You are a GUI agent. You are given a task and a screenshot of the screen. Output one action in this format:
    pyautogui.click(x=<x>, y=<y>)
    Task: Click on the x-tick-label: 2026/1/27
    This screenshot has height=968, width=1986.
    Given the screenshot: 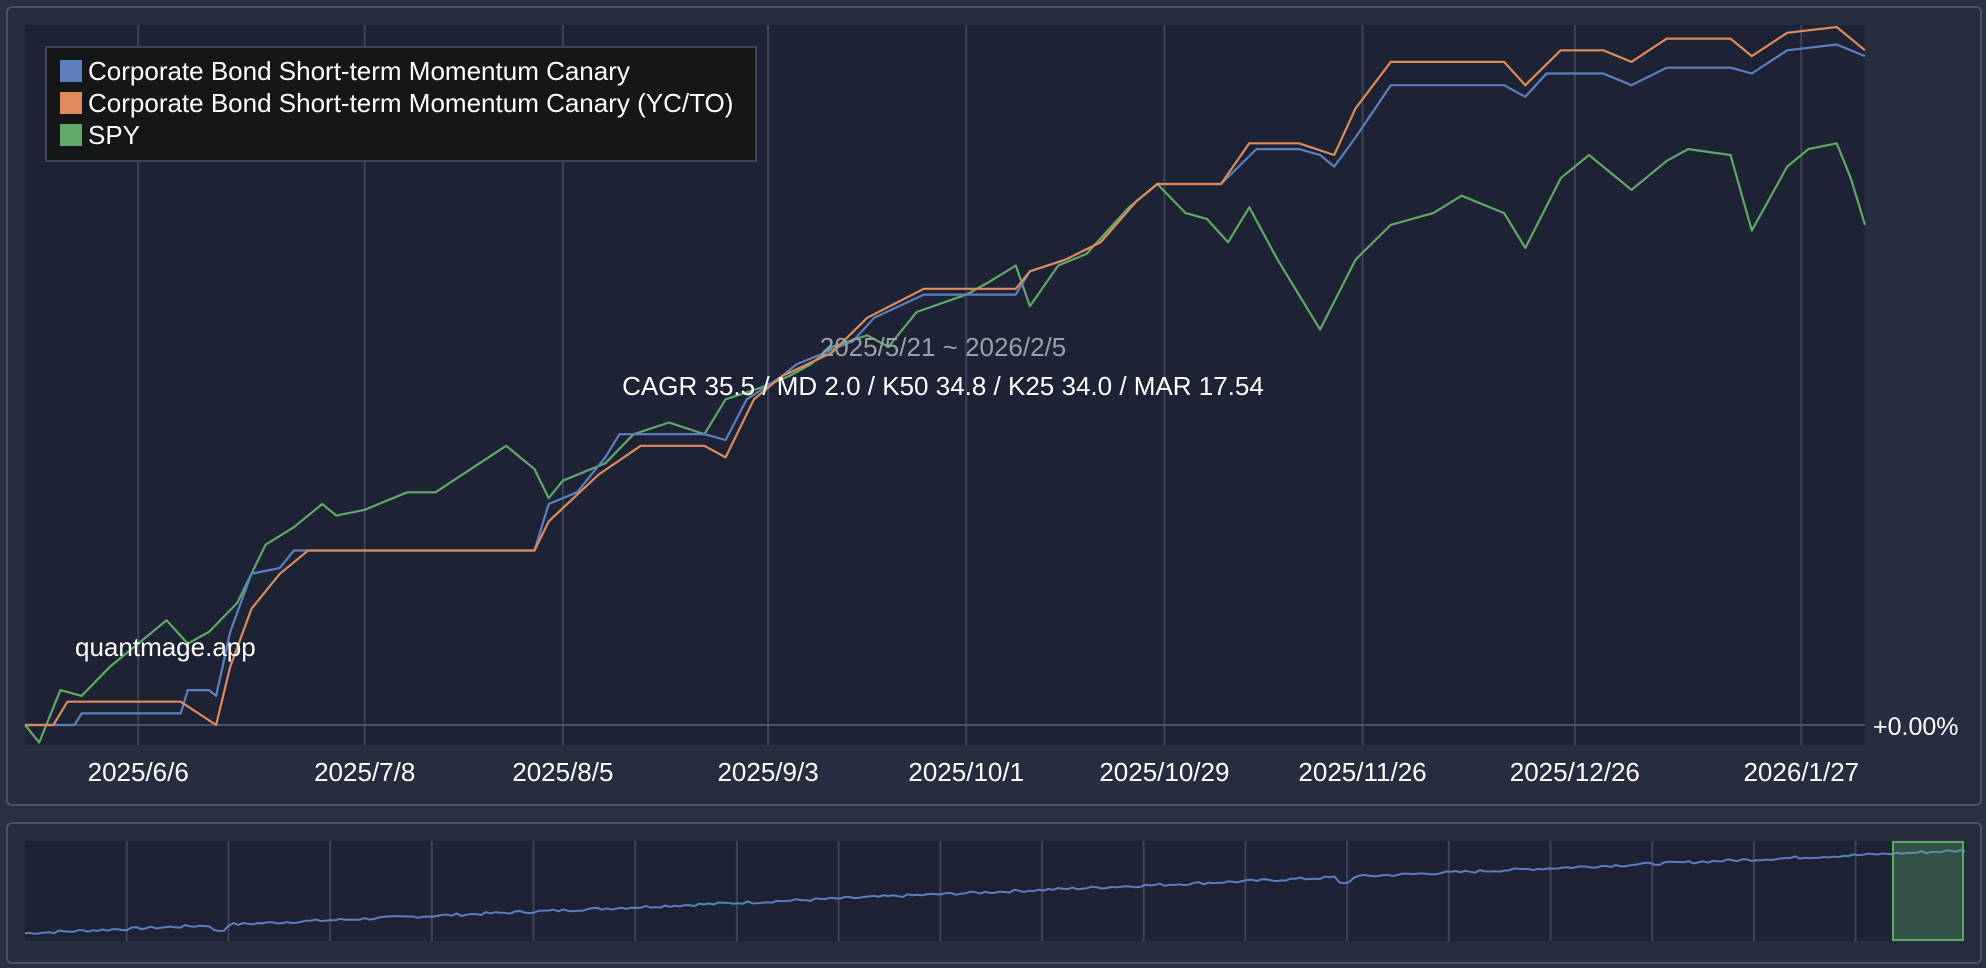 What is the action you would take?
    pyautogui.click(x=1801, y=772)
    